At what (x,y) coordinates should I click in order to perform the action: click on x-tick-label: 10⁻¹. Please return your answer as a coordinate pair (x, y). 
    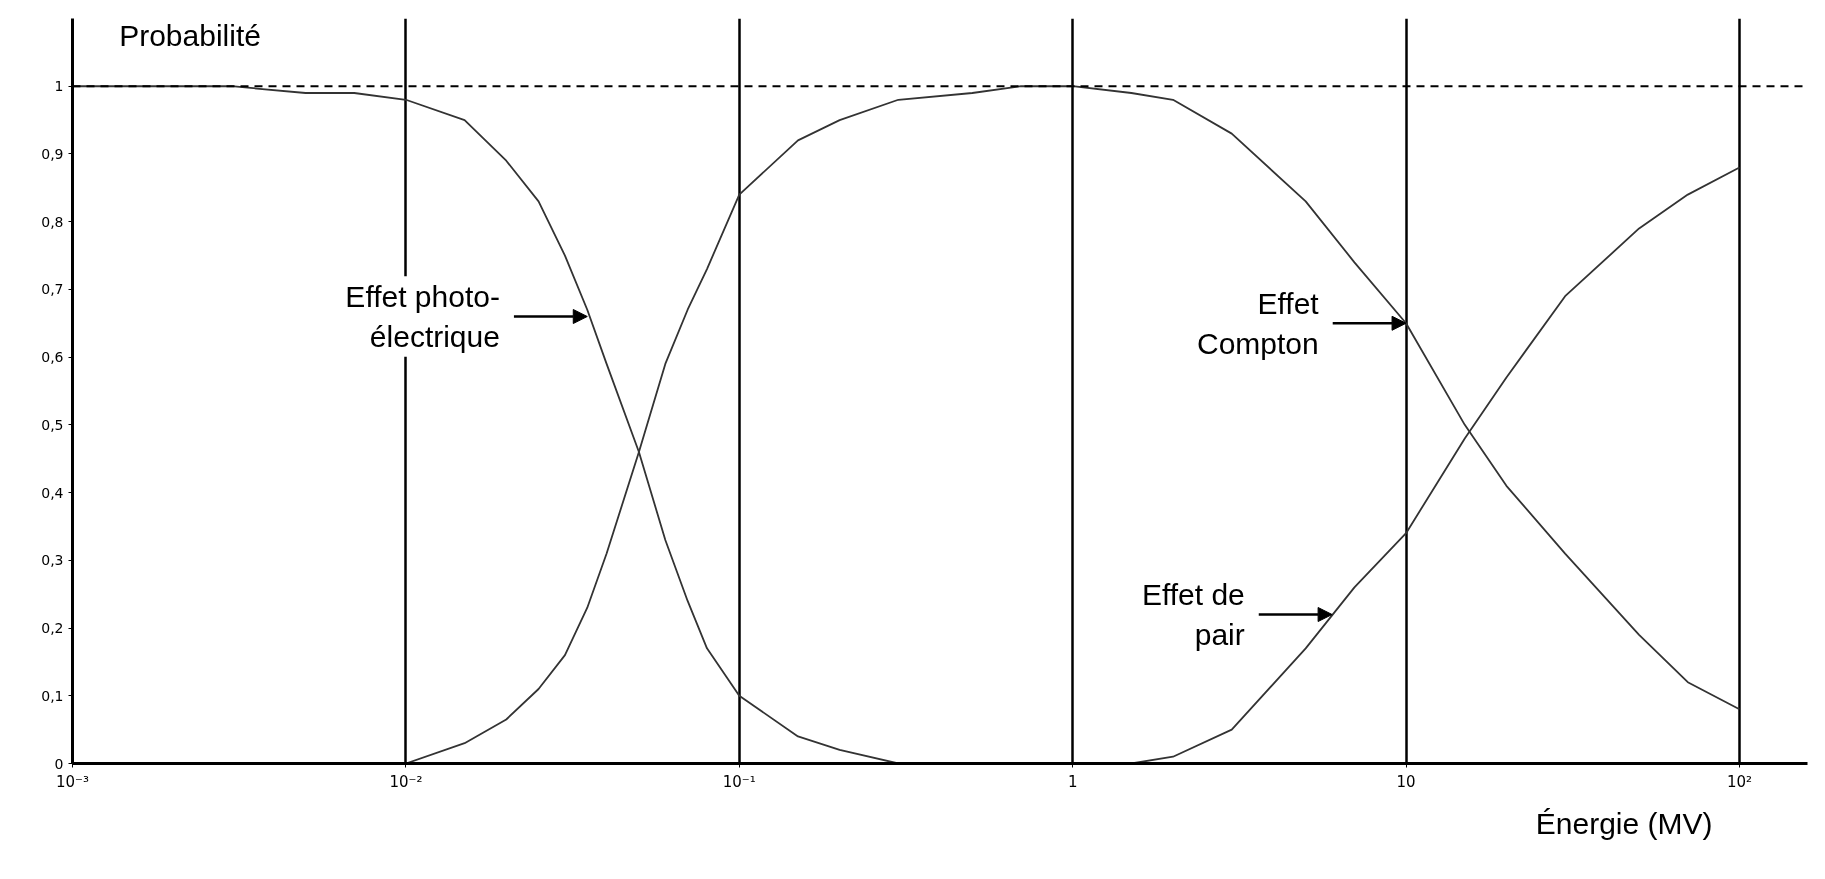
    Looking at the image, I should click on (739, 781).